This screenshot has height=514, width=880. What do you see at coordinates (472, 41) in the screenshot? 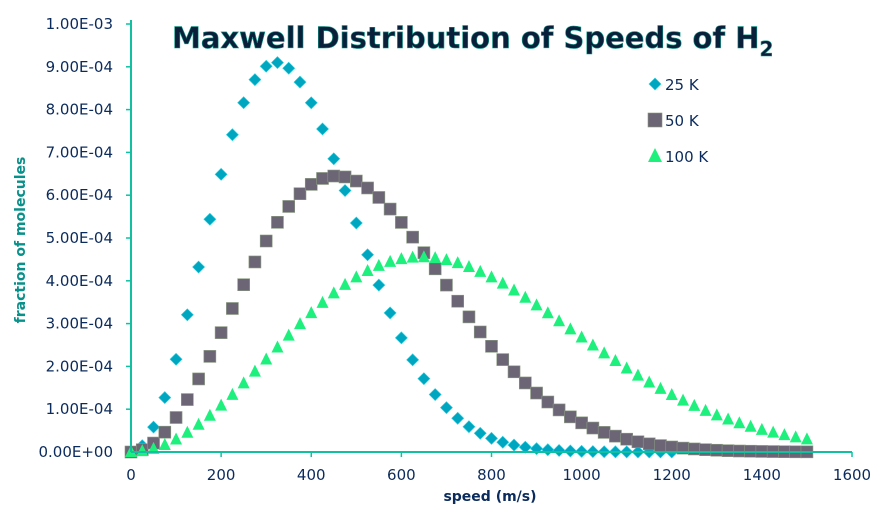
I see `chart-title: Maxwell Distribution of Speeds of H2` at bounding box center [472, 41].